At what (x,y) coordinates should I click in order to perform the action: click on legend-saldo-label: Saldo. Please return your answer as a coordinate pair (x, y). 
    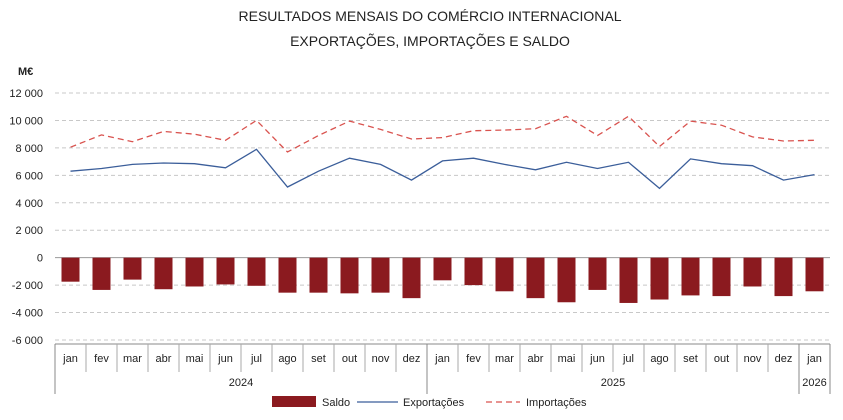
    Looking at the image, I should click on (336, 403).